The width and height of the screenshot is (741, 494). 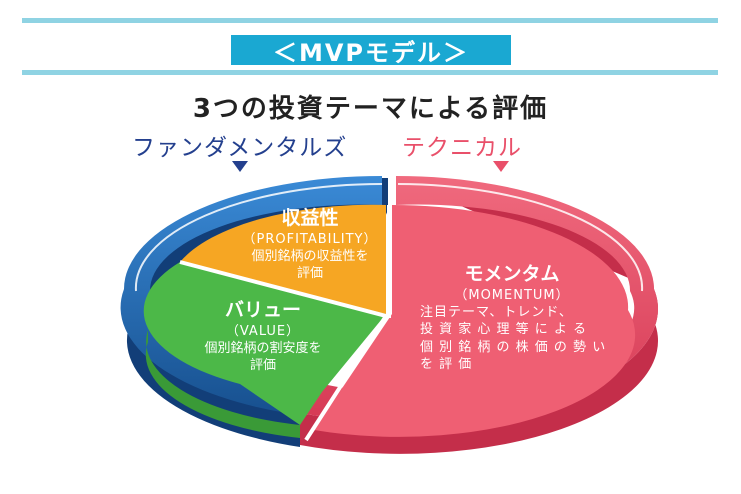 I want to click on technical-arrow-icon, so click(x=501, y=166).